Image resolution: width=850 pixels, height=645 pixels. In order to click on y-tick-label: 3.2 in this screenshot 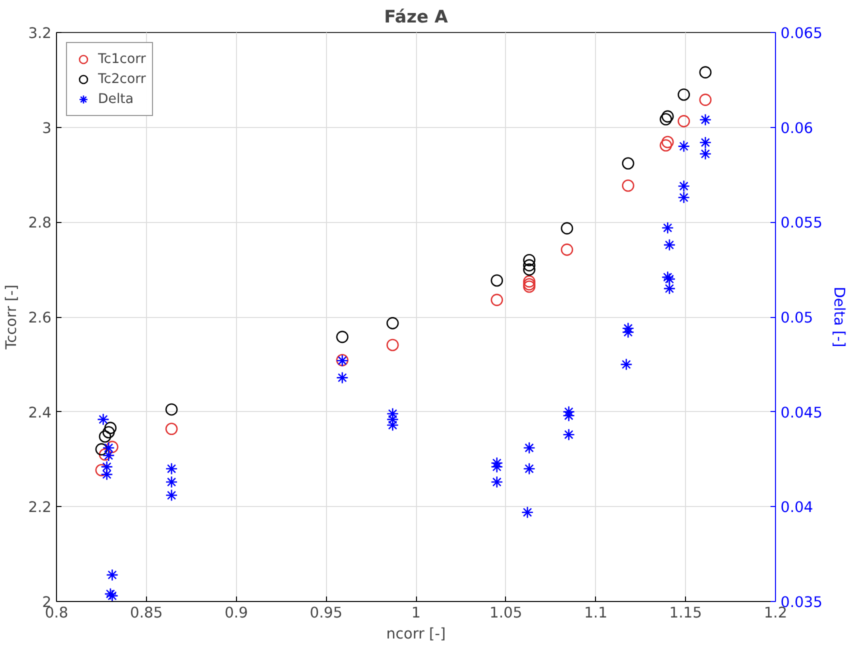, I will do `click(40, 33)`.